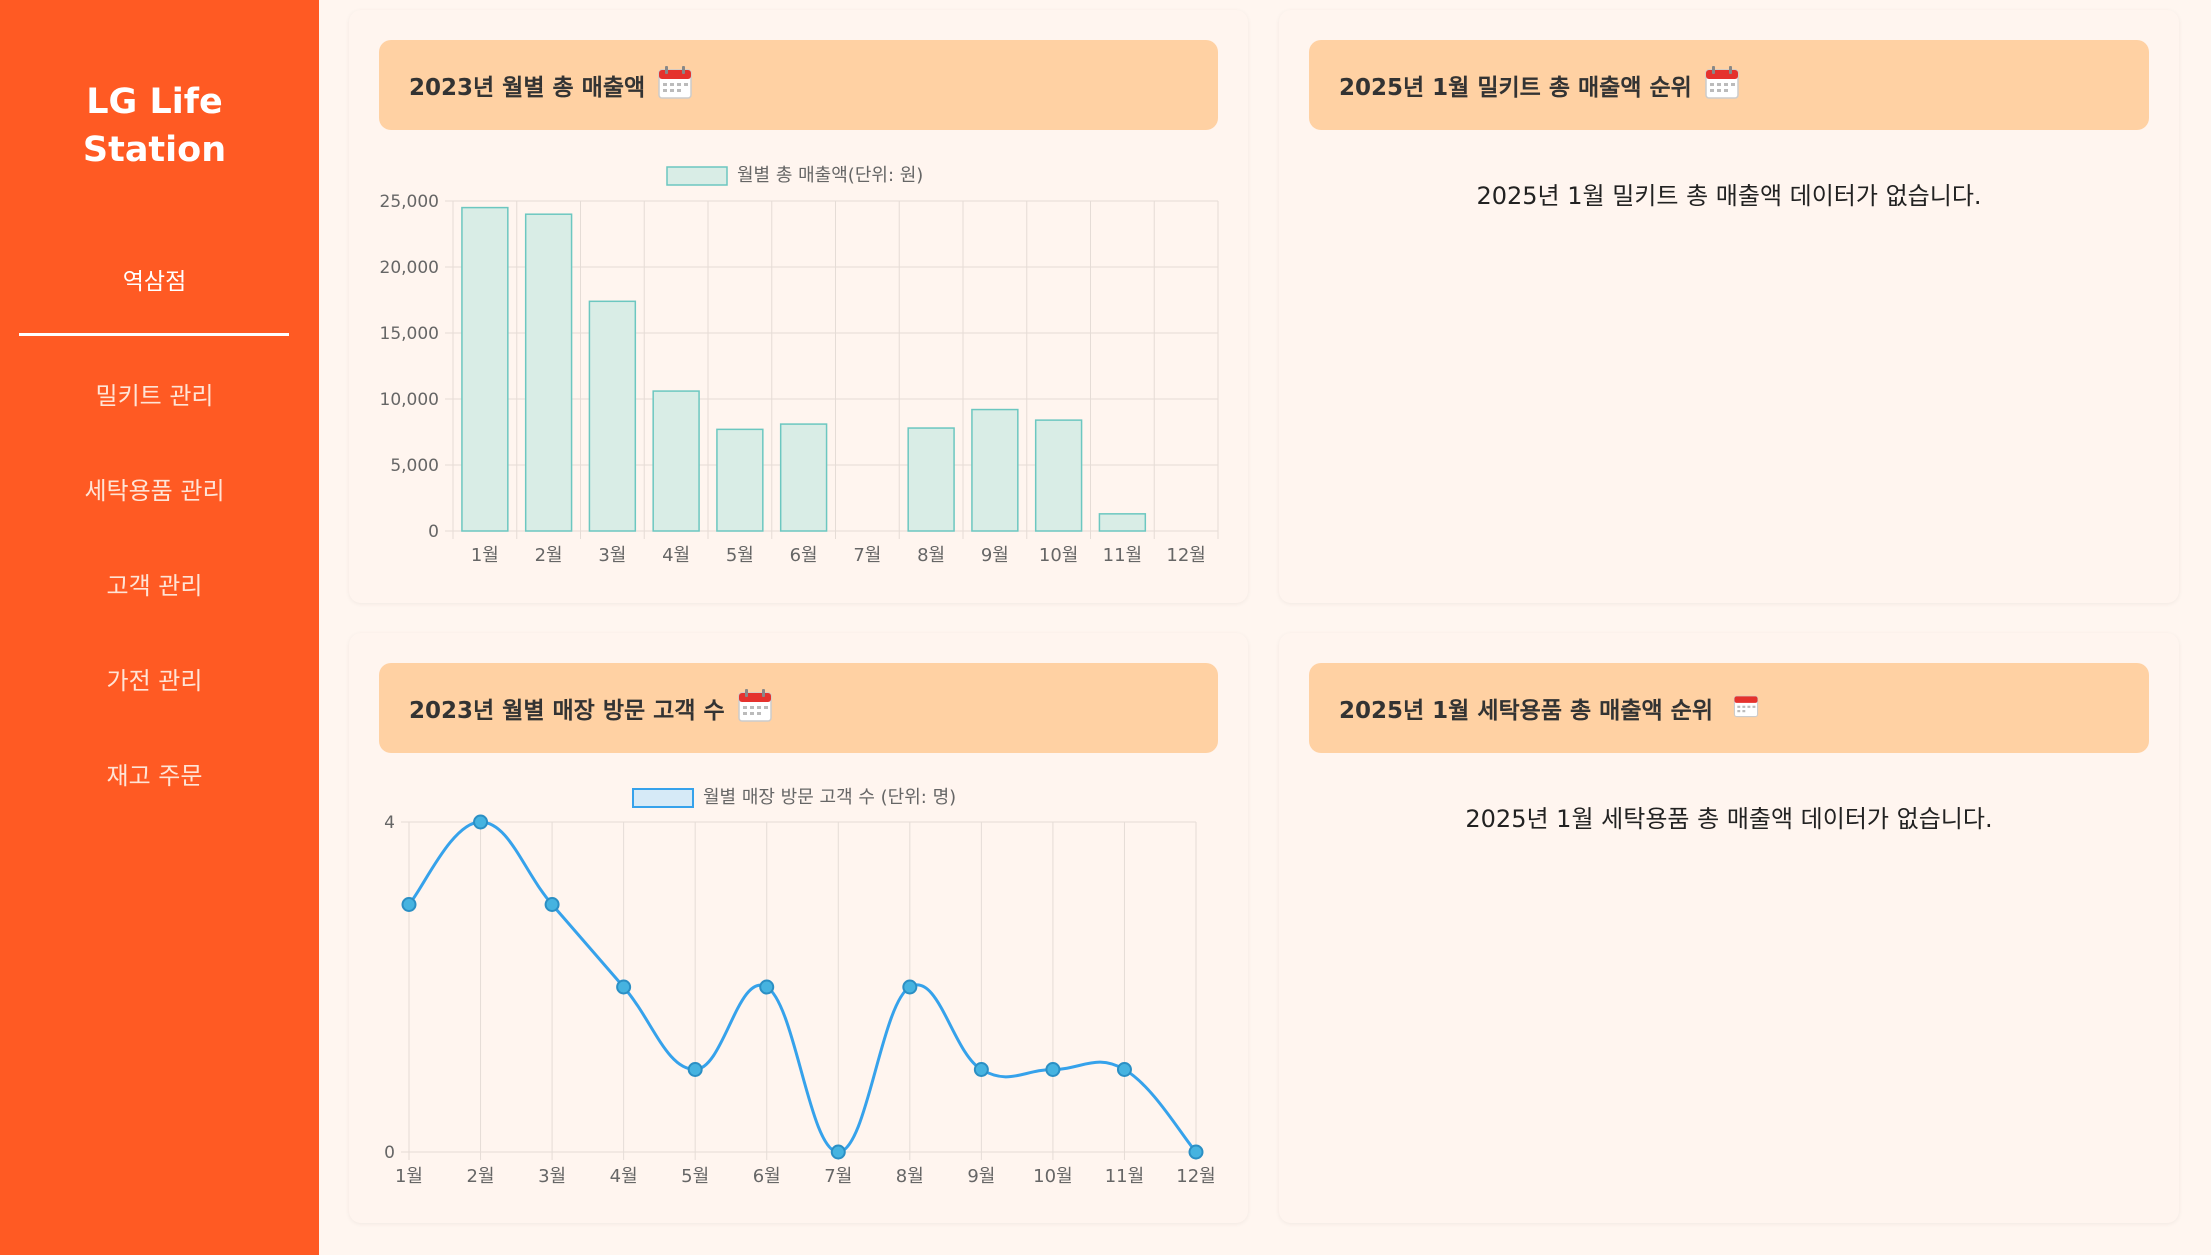 This screenshot has height=1255, width=2211. Describe the element at coordinates (830, 175) in the screenshot. I see `legend-label: 월별 총 매출액(단위: 원)` at that location.